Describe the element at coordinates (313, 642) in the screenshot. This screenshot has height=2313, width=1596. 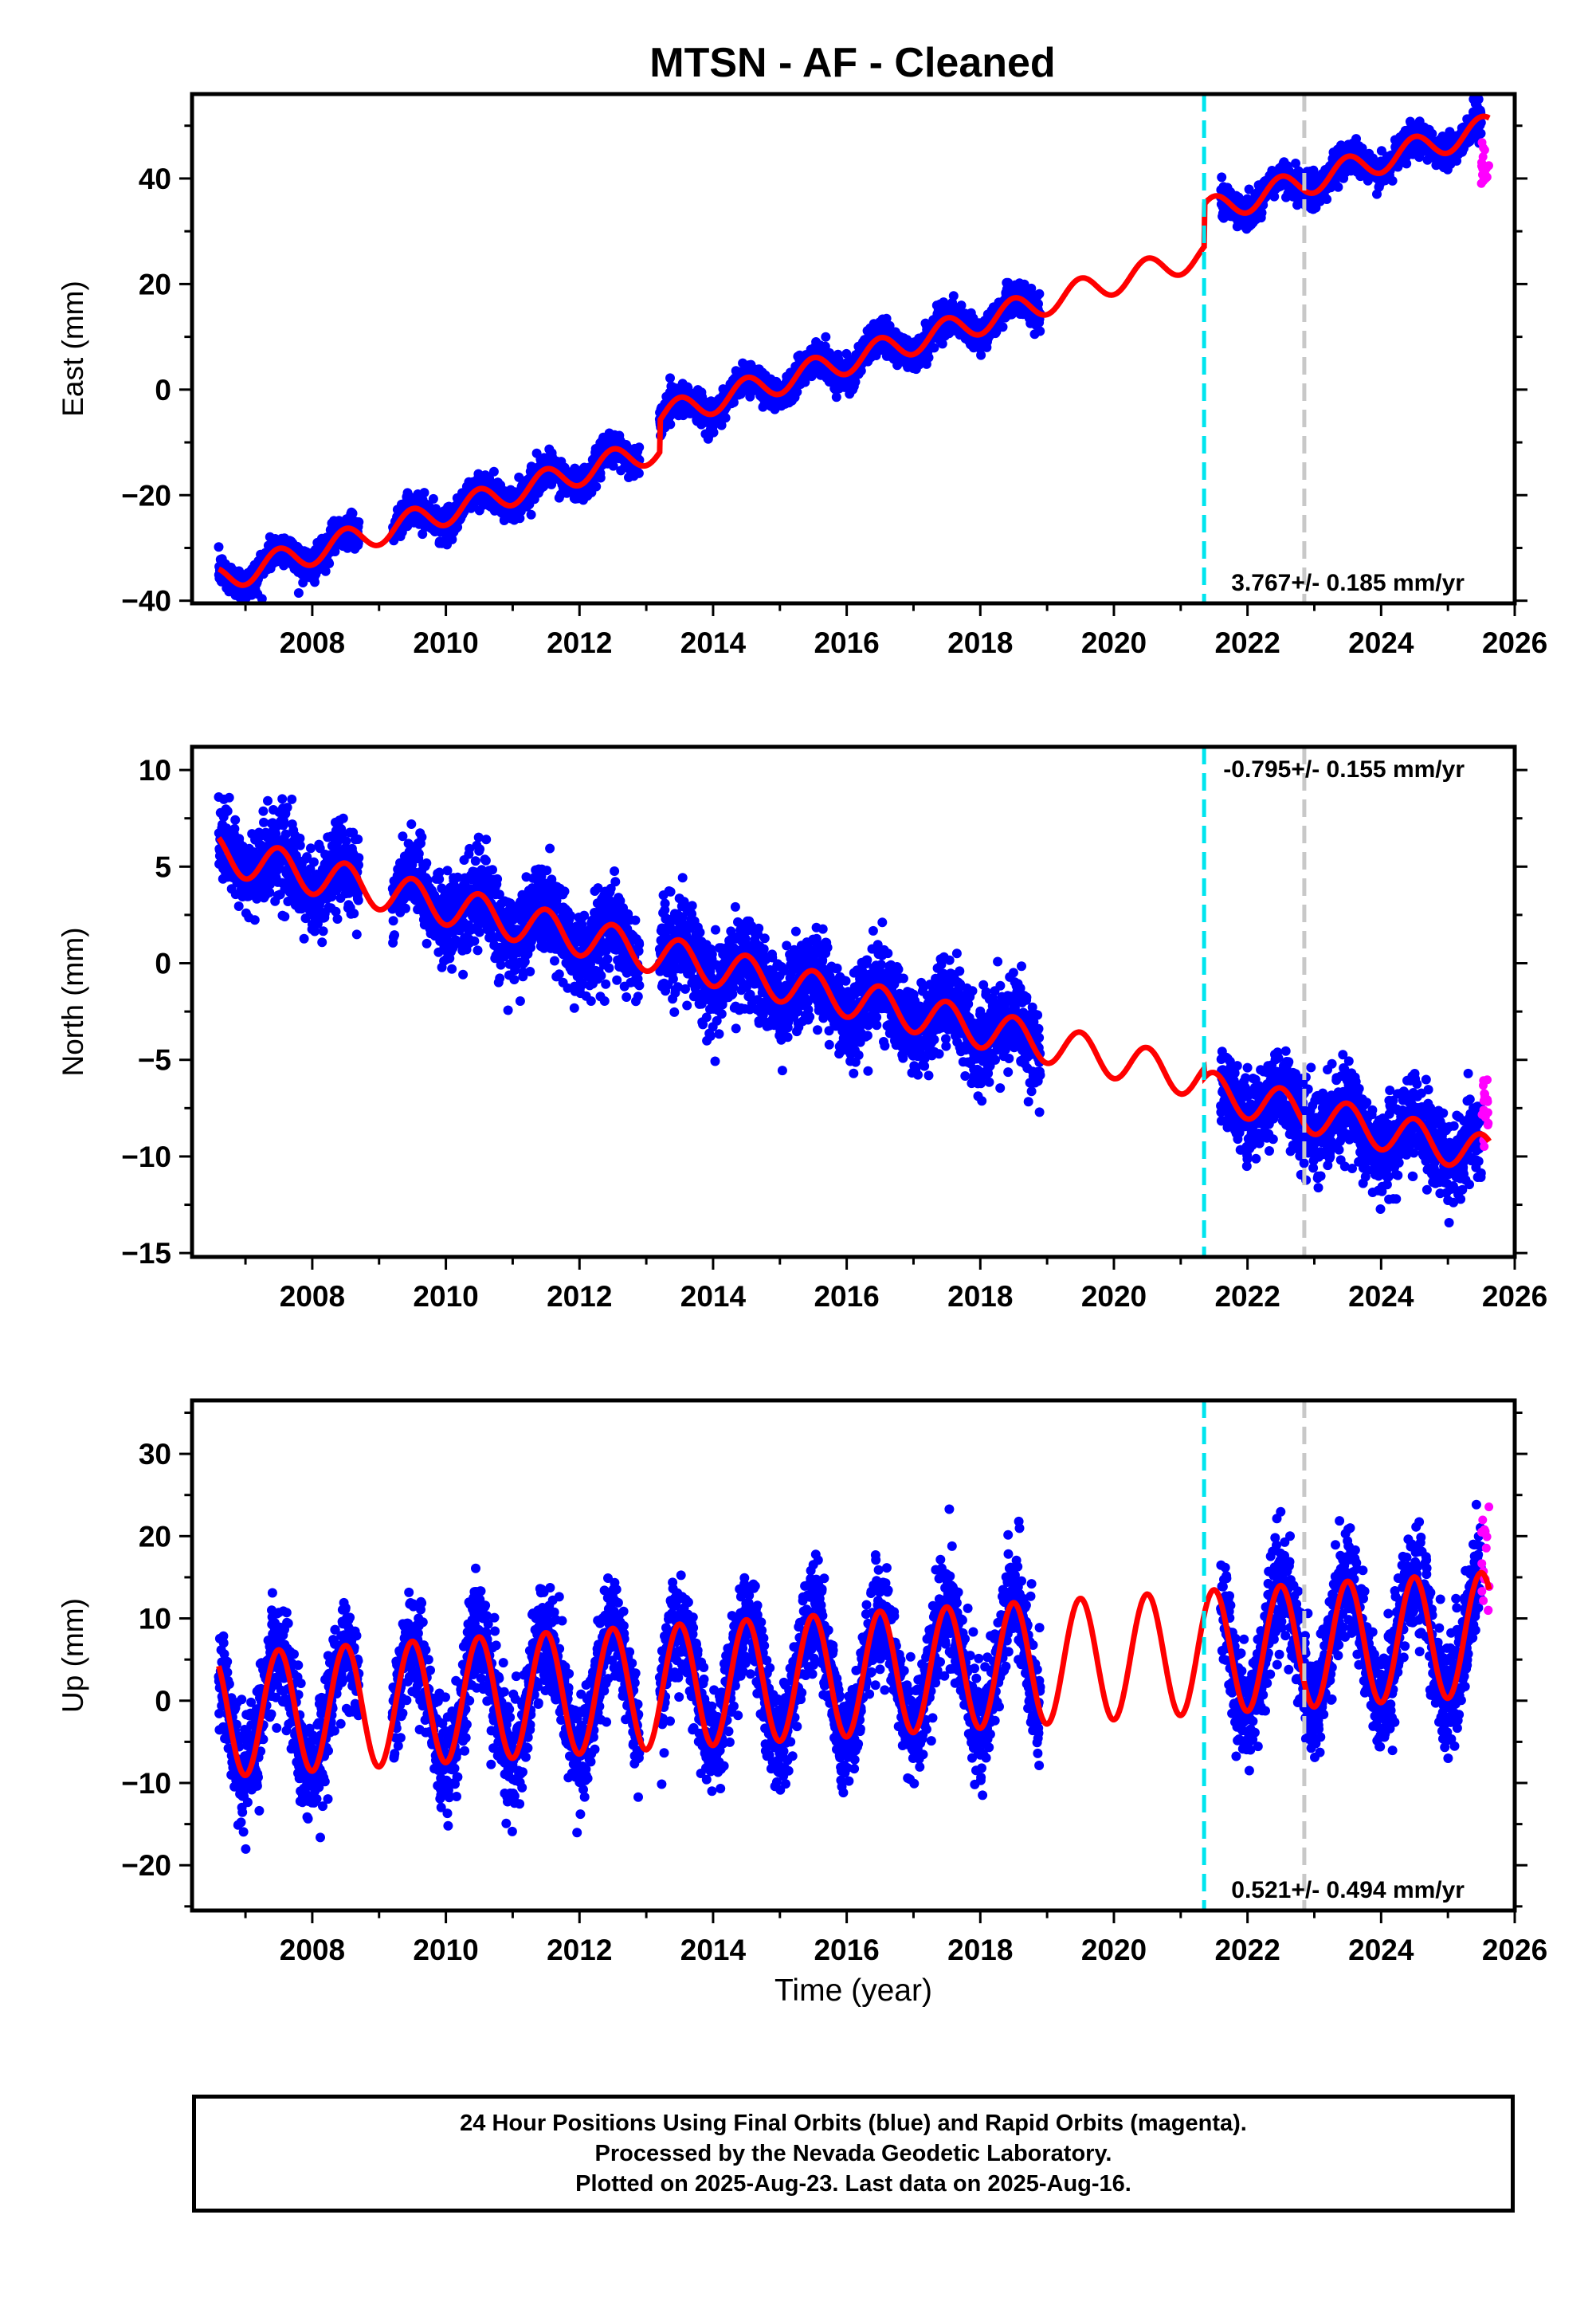
I see `x-tick-label: 2008` at that location.